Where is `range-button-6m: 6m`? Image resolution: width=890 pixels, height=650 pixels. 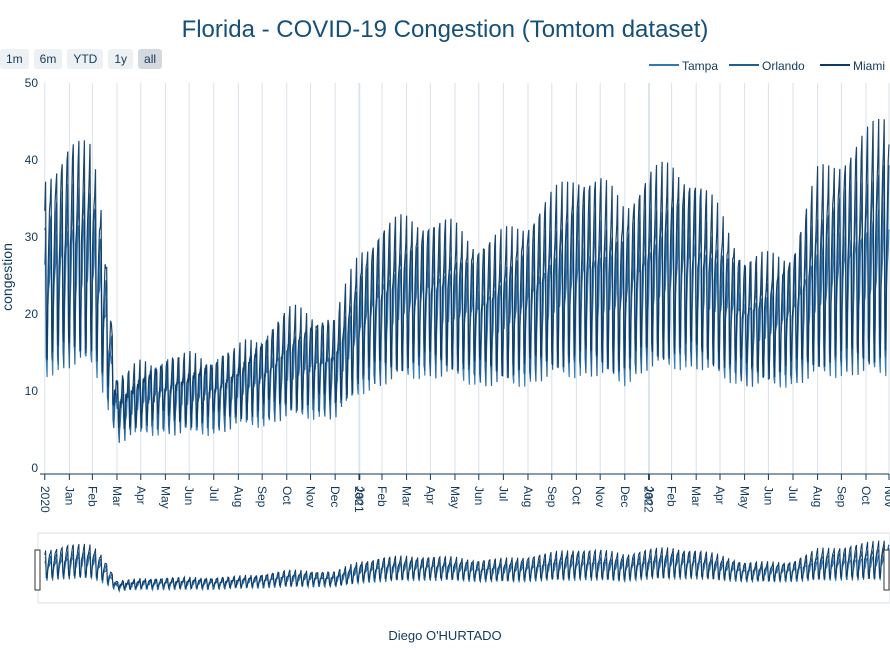 range-button-6m: 6m is located at coordinates (48, 59).